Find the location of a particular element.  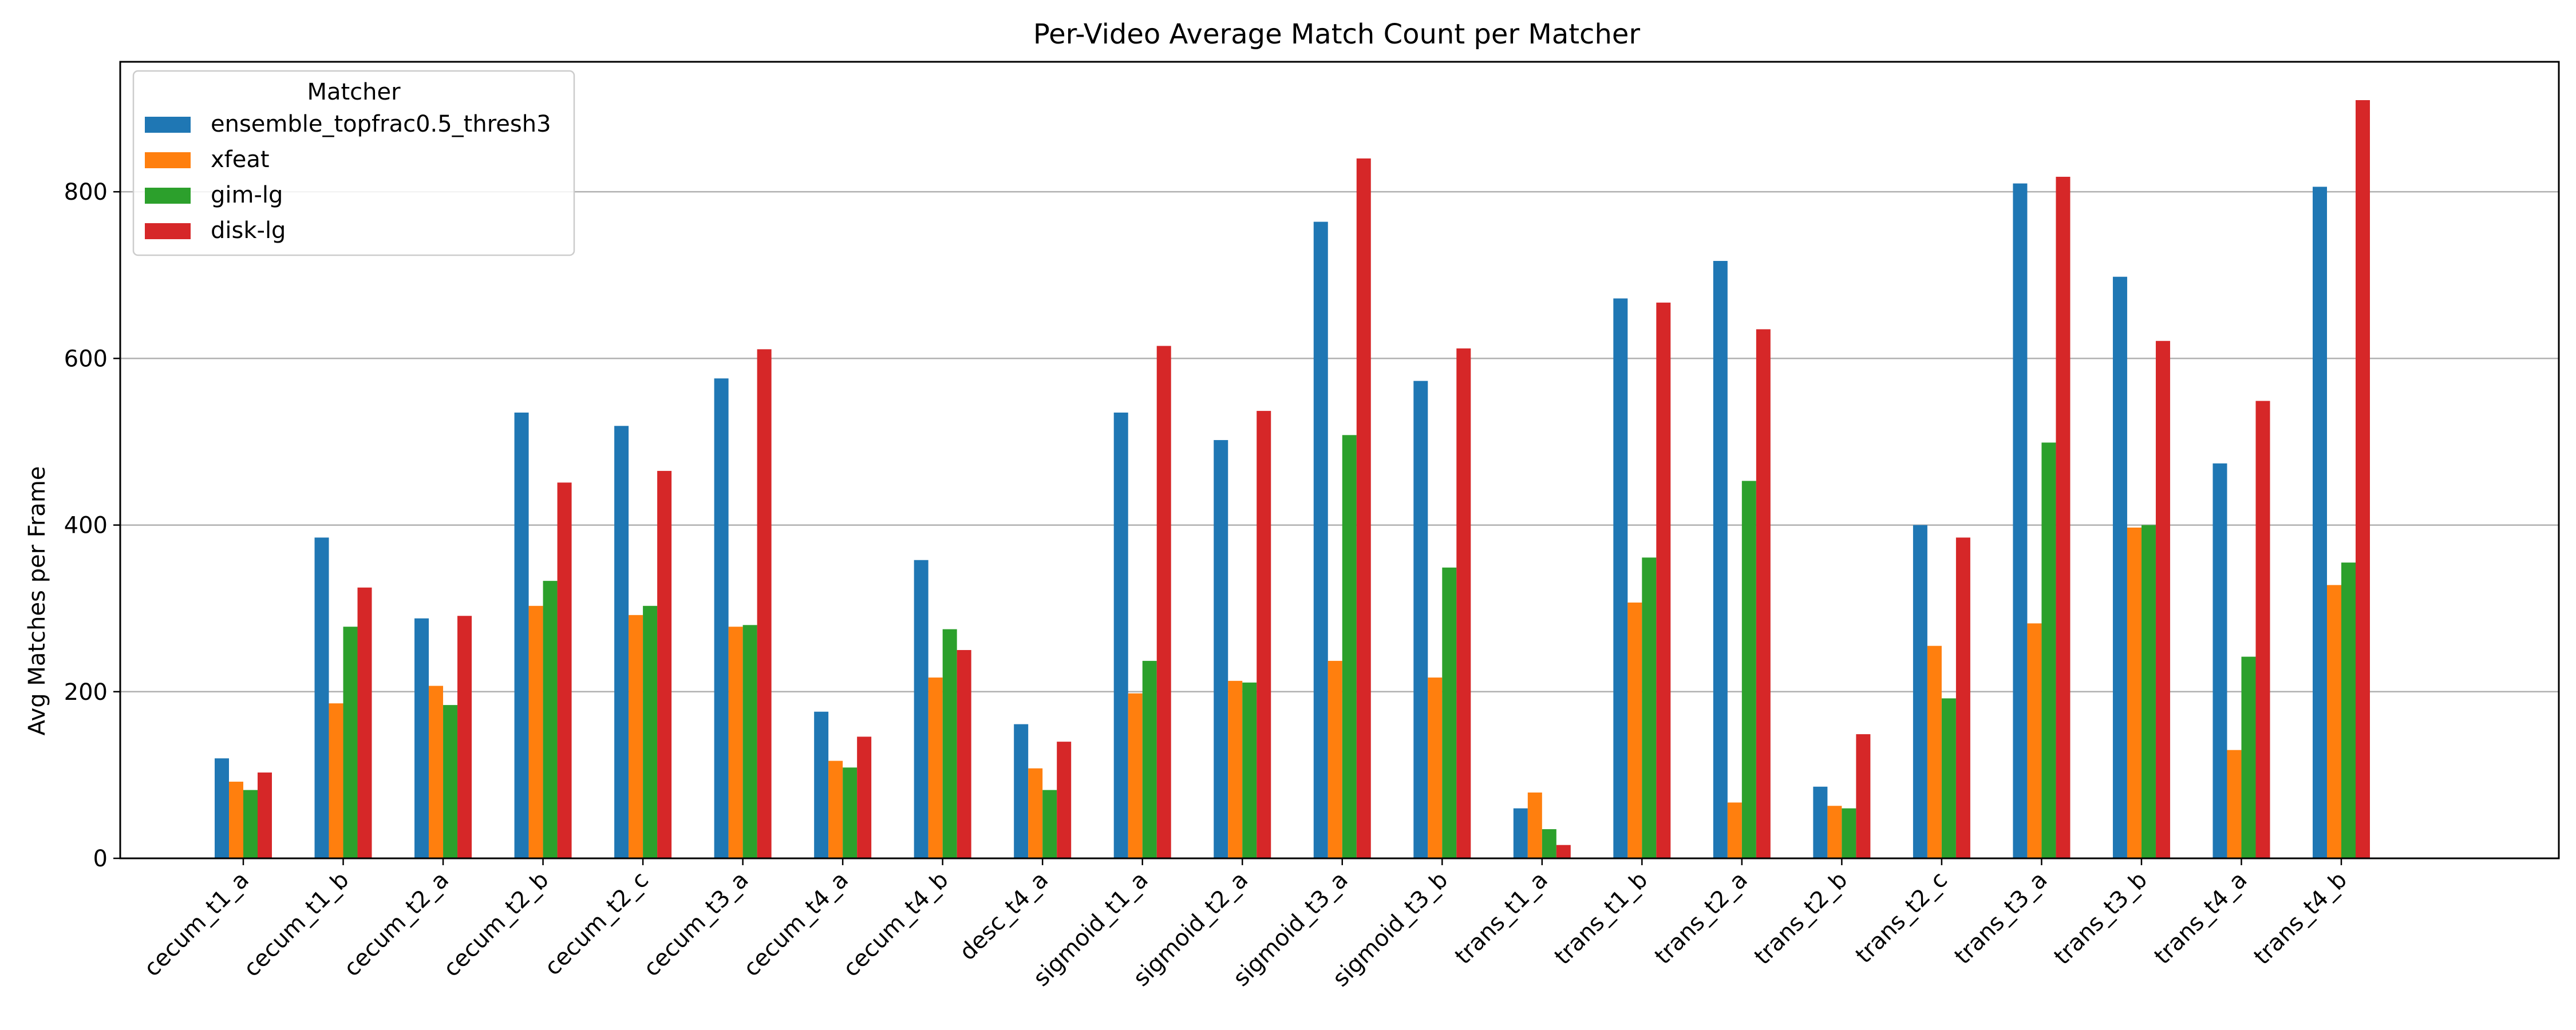

y-tick-label: 200 is located at coordinates (86, 692).